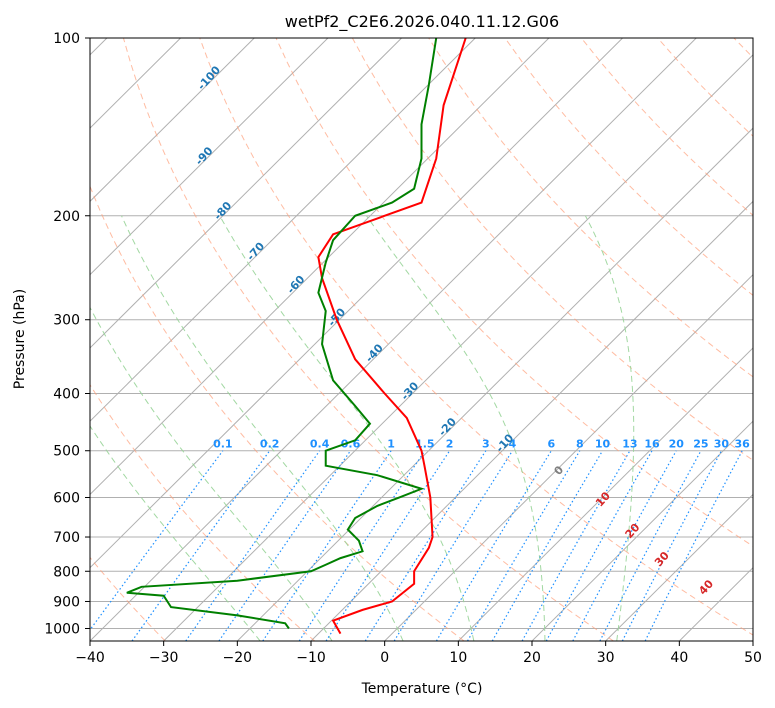 This screenshot has width=775, height=708. What do you see at coordinates (164, 658) in the screenshot?
I see `x-tick-label: −30` at bounding box center [164, 658].